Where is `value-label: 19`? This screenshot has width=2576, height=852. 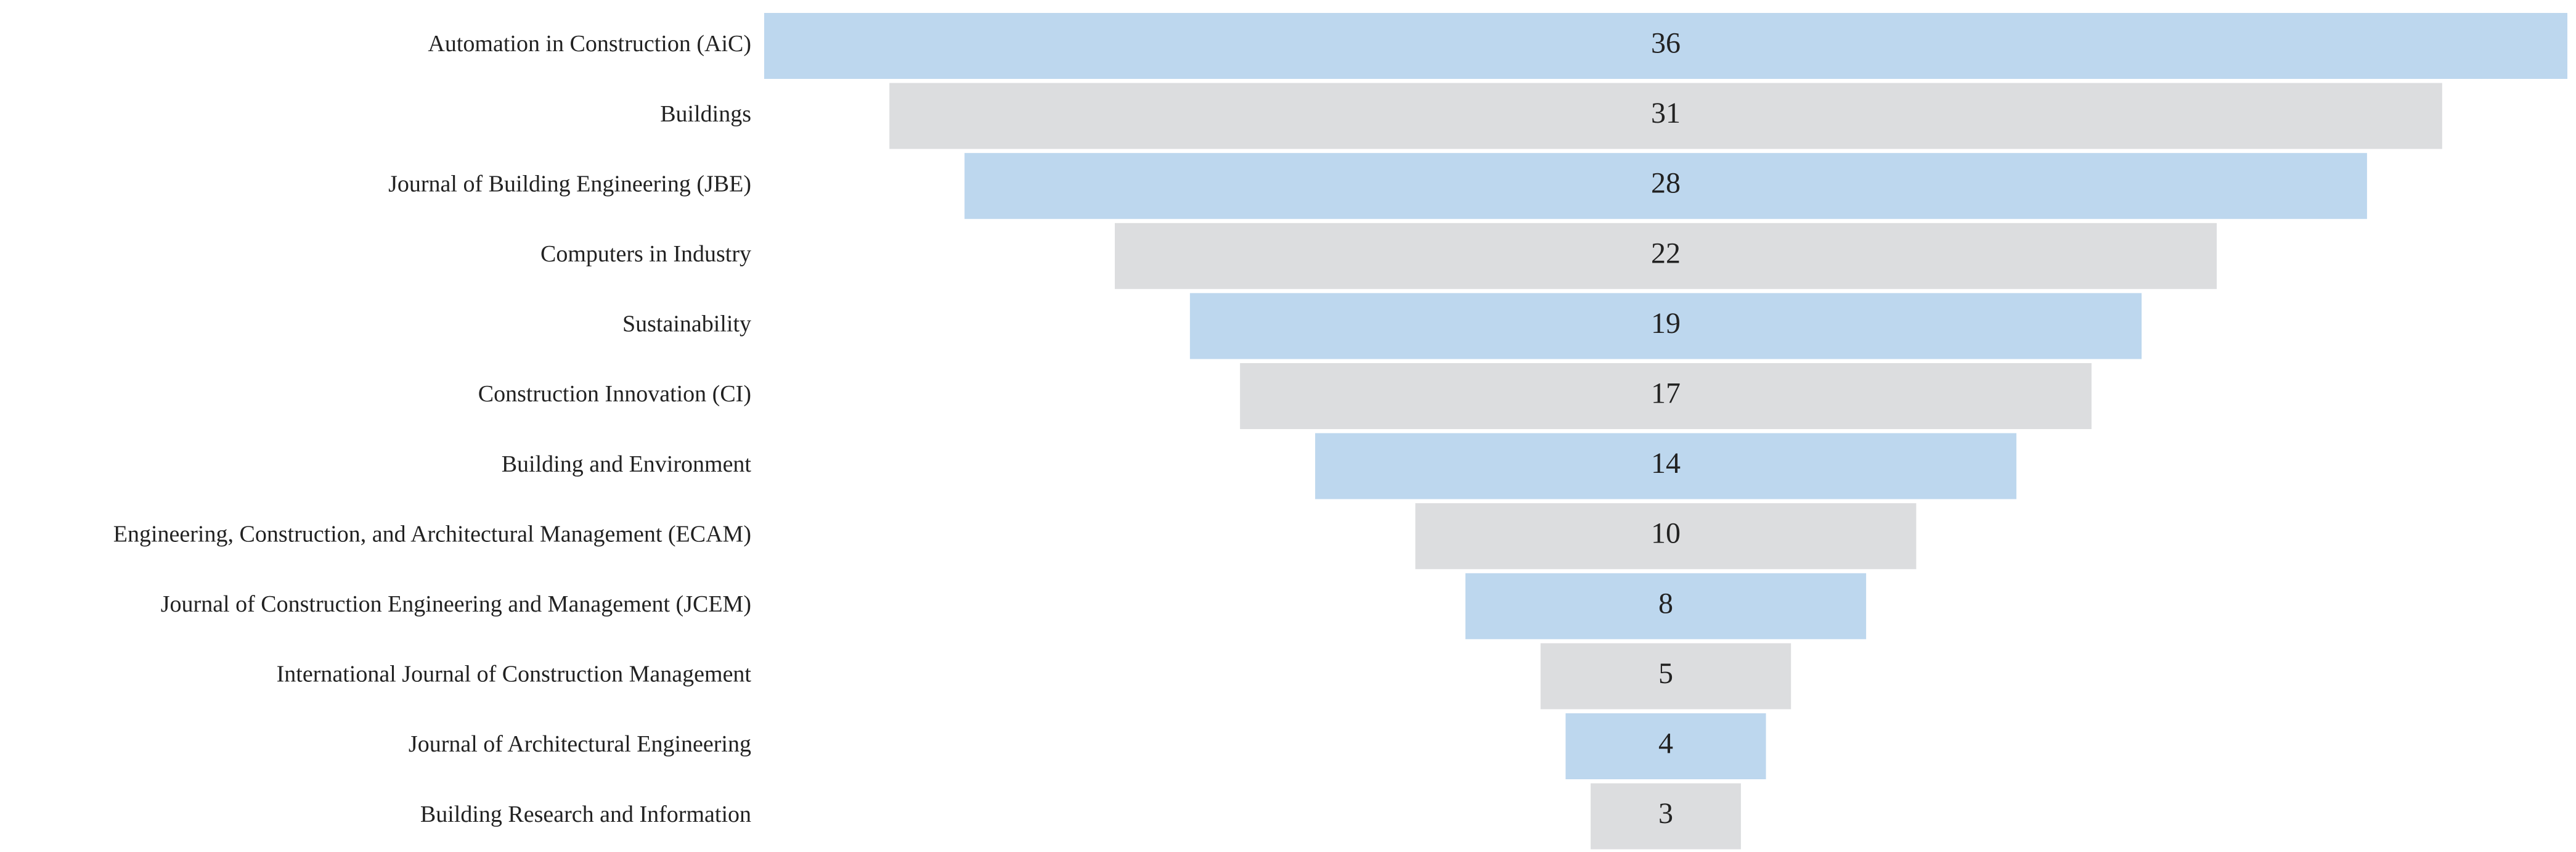
value-label: 19 is located at coordinates (1666, 323).